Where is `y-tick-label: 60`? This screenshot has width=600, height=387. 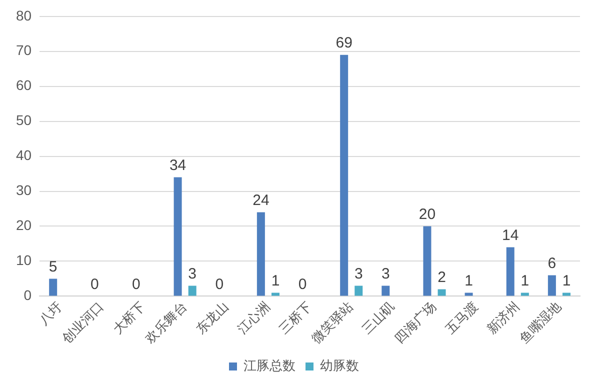 y-tick-label: 60 is located at coordinates (24, 85).